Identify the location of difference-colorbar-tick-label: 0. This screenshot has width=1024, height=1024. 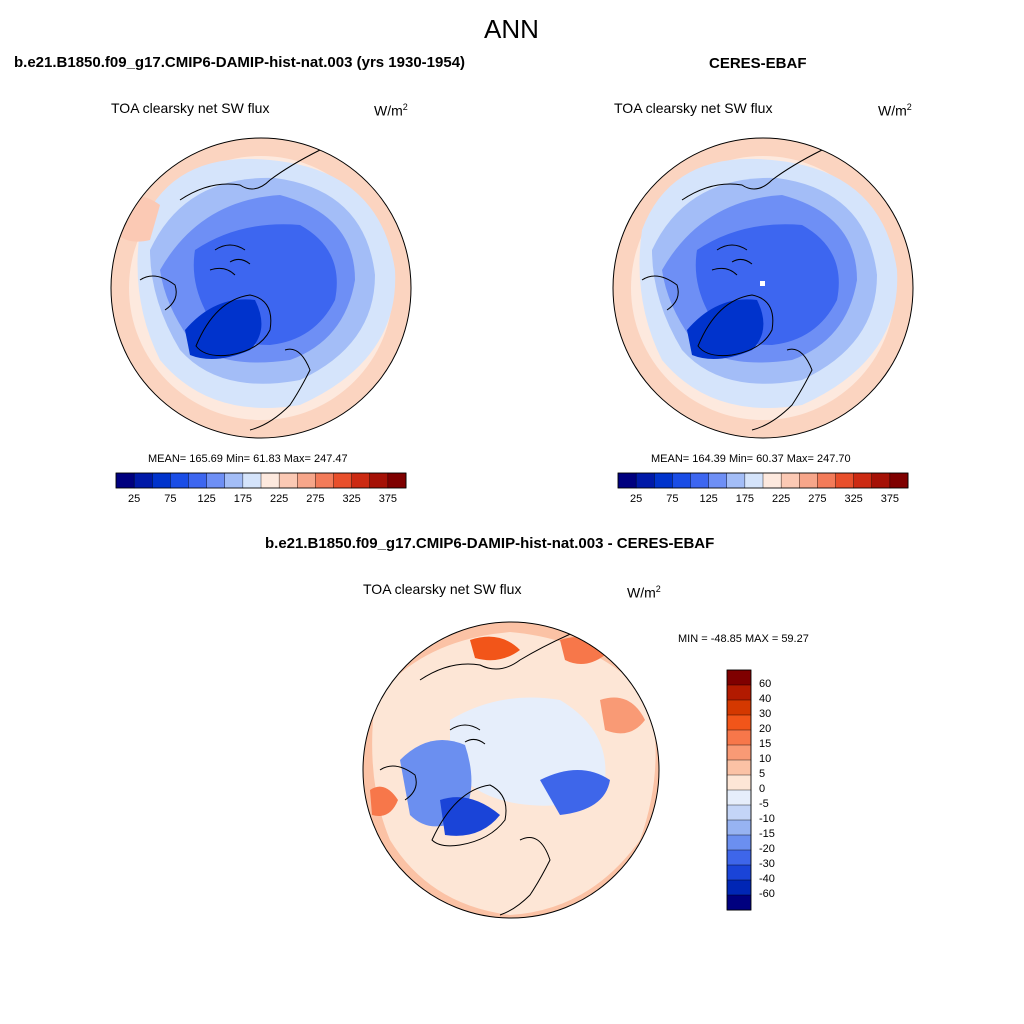
(762, 789).